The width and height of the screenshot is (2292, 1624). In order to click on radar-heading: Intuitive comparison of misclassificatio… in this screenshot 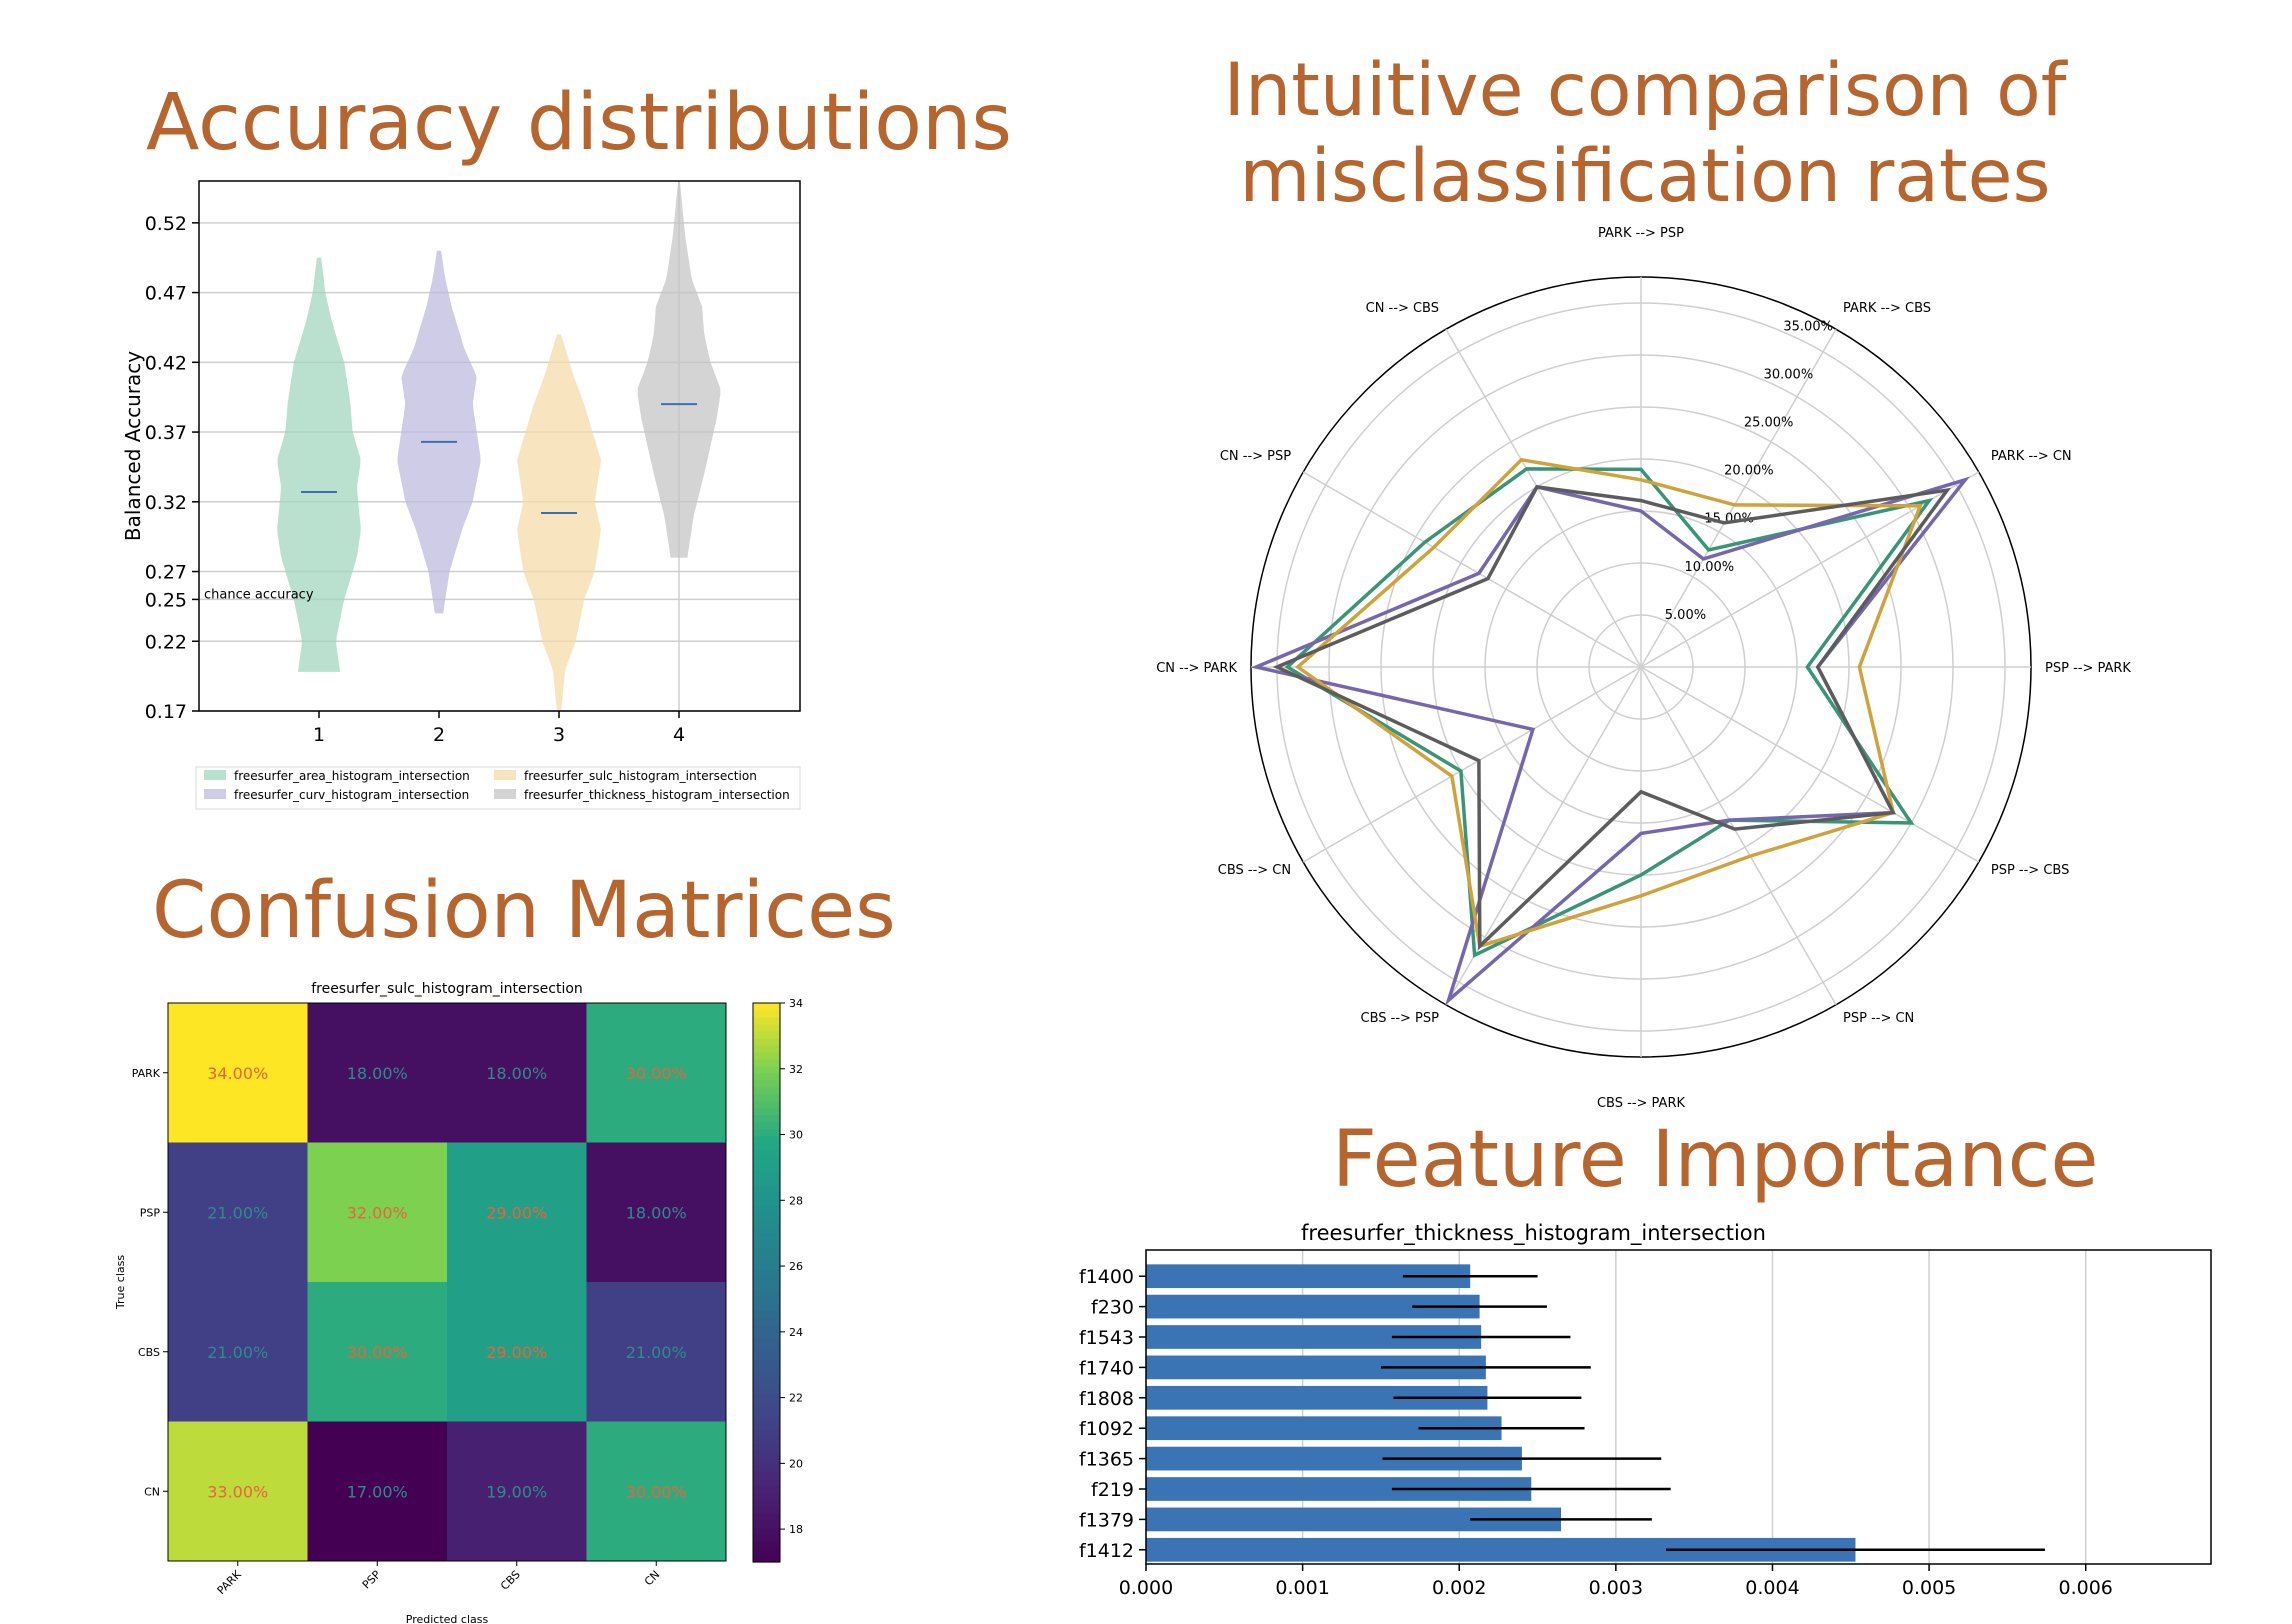, I will do `click(1645, 133)`.